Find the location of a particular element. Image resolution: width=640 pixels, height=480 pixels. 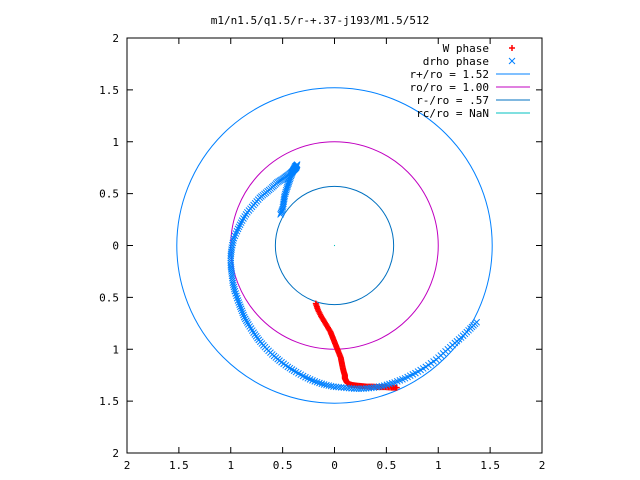

legend-label: ro/ro = 1.00 is located at coordinates (449, 87).